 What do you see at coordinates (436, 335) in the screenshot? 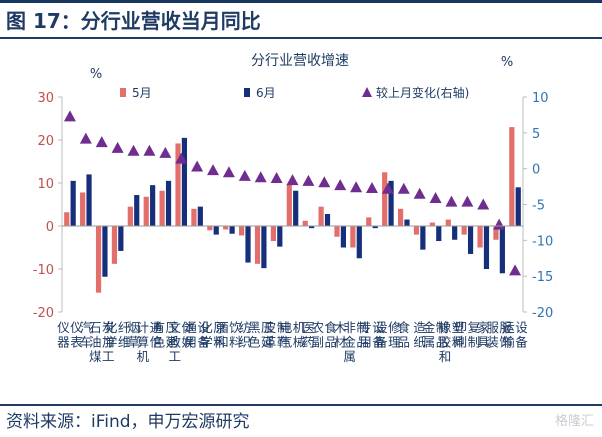
I see `category-label: 金属制品` at bounding box center [436, 335].